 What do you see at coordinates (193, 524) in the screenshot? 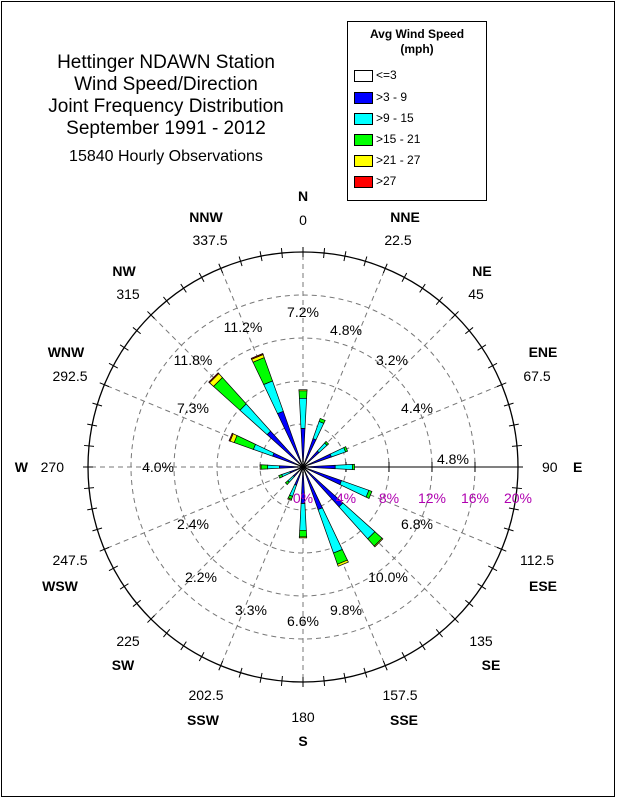
I see `direction-percent-label: 2.4%` at bounding box center [193, 524].